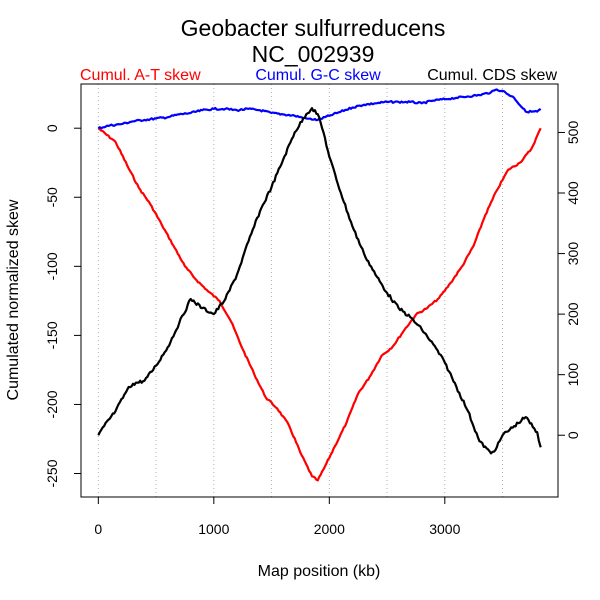  What do you see at coordinates (52, 404) in the screenshot?
I see `y-tick-label: -200` at bounding box center [52, 404].